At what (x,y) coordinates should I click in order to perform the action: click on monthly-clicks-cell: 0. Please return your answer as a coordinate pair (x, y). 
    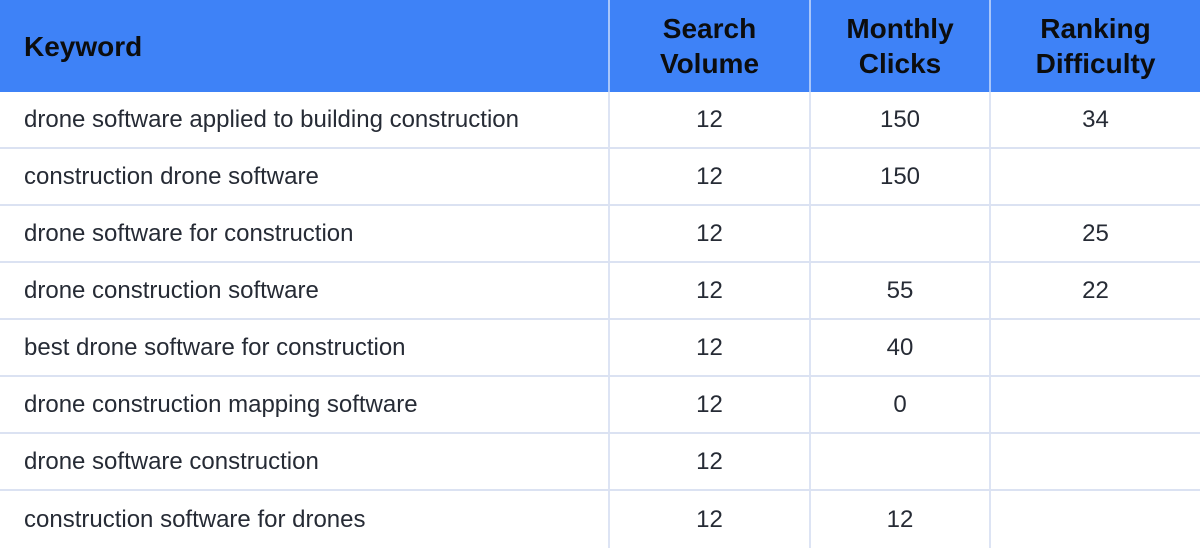
    Looking at the image, I should click on (899, 404).